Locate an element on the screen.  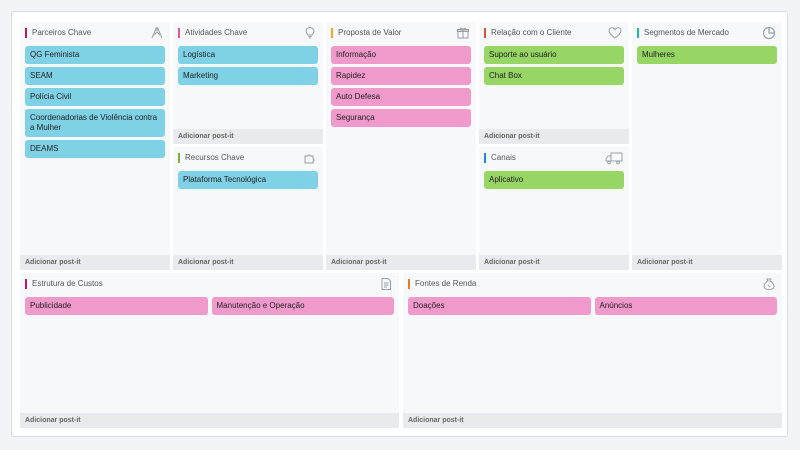
post-it: Auto Defesa is located at coordinates (401, 97).